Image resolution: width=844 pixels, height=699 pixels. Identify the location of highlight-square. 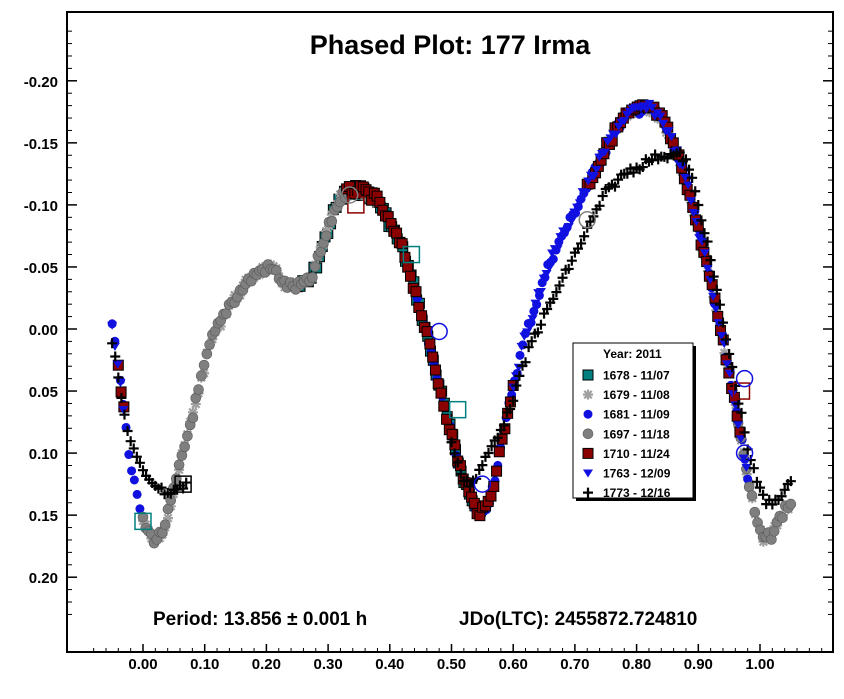
(183, 484).